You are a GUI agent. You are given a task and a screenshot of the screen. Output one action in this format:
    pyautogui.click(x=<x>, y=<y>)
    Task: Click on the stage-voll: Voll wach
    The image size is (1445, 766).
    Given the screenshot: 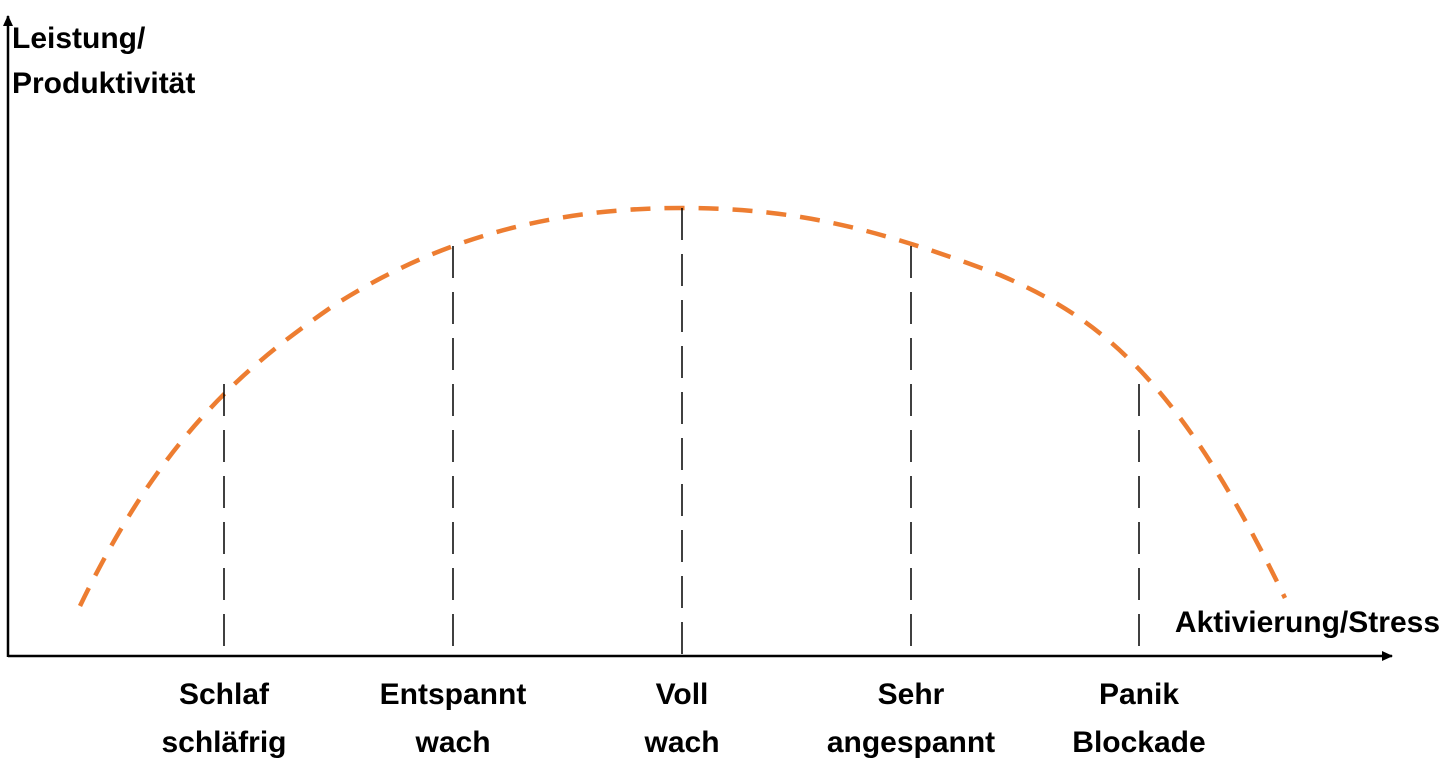 What is the action you would take?
    pyautogui.click(x=681, y=483)
    